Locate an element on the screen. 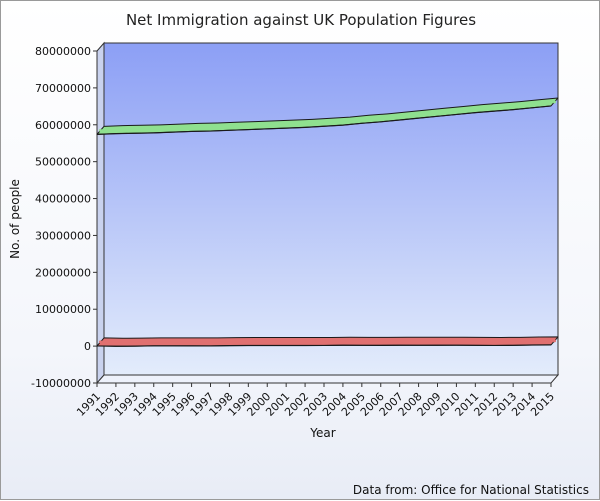 The width and height of the screenshot is (600, 501). plot-floor is located at coordinates (327, 379).